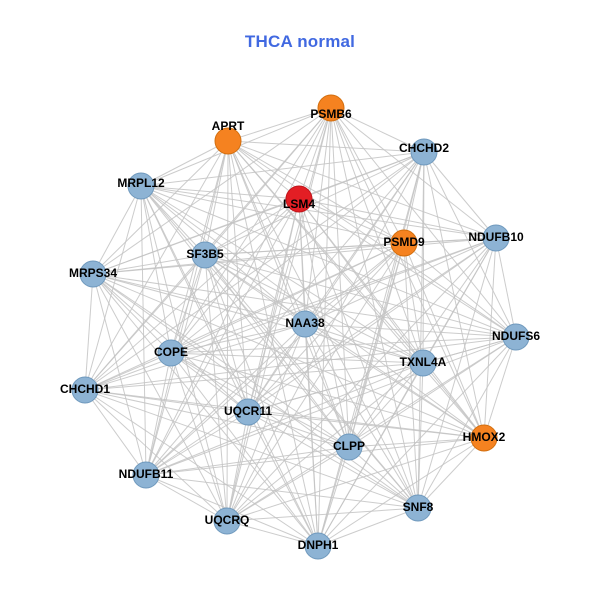  I want to click on node-CLPP, so click(349, 447).